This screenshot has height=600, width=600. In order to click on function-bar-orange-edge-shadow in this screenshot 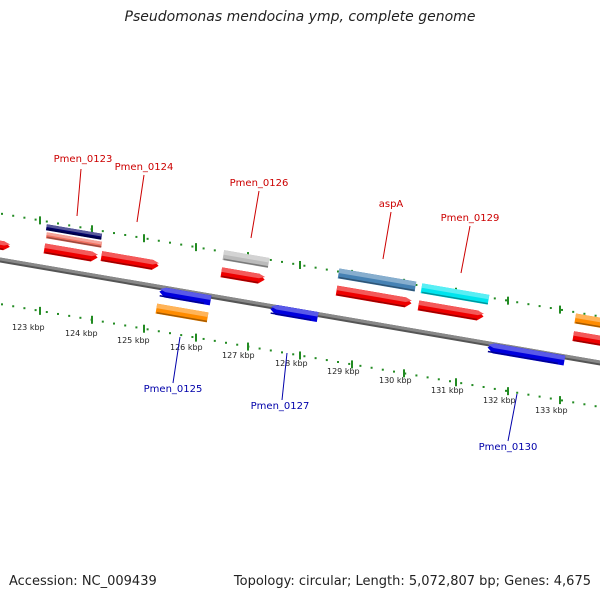, I will do `click(587, 325)`.